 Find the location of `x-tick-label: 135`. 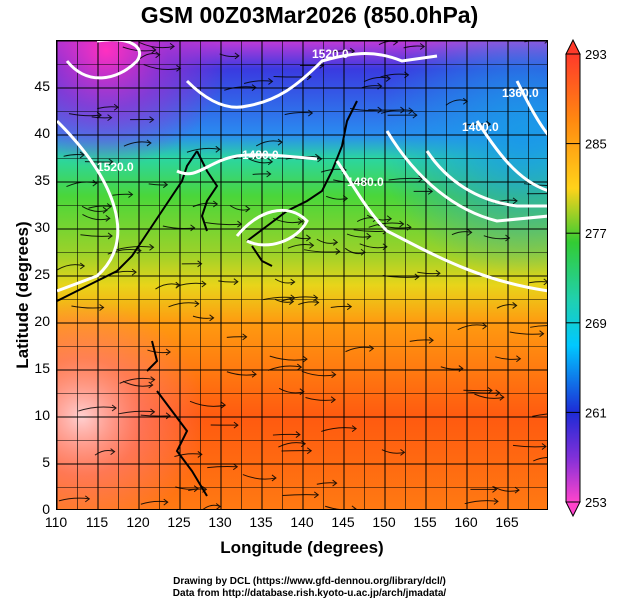

x-tick-label: 135 is located at coordinates (261, 522).